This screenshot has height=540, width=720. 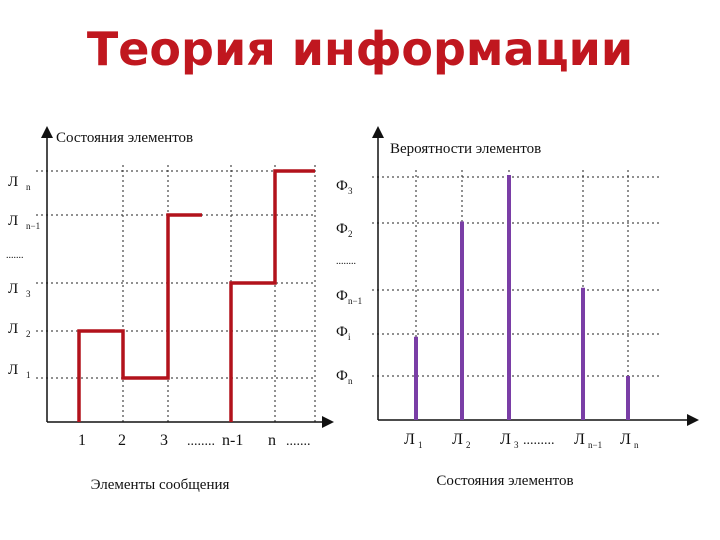 What do you see at coordinates (342, 296) in the screenshot?
I see `right-y-tick-3: Ф` at bounding box center [342, 296].